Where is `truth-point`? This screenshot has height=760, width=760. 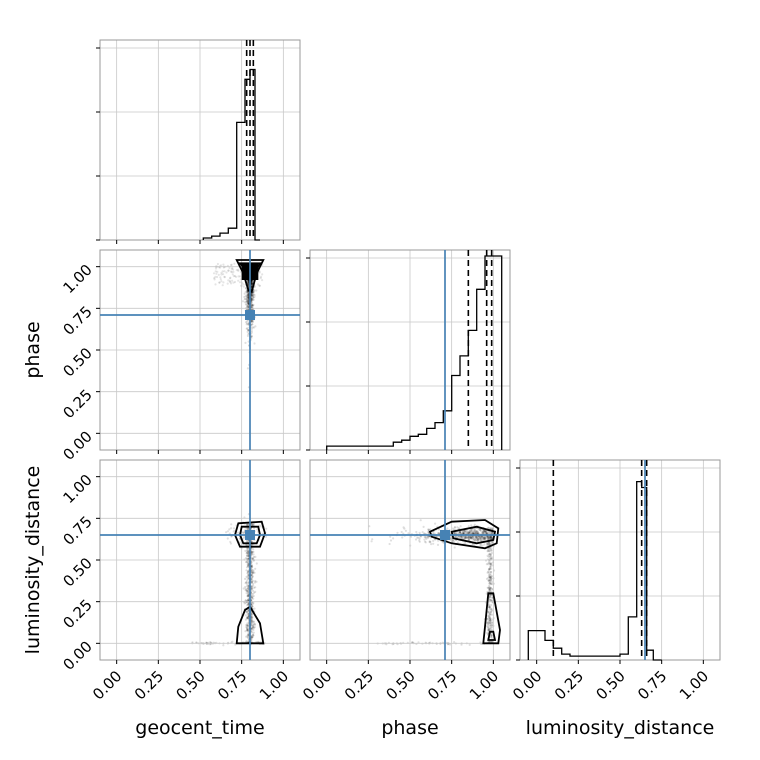
truth-point is located at coordinates (445, 535).